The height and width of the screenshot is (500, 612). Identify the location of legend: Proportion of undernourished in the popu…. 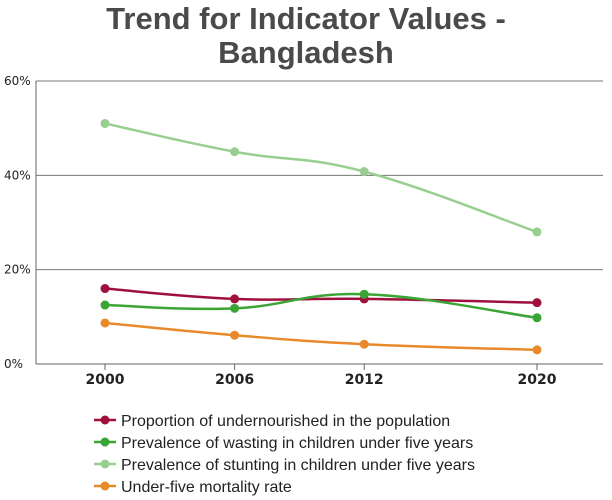
(284, 454).